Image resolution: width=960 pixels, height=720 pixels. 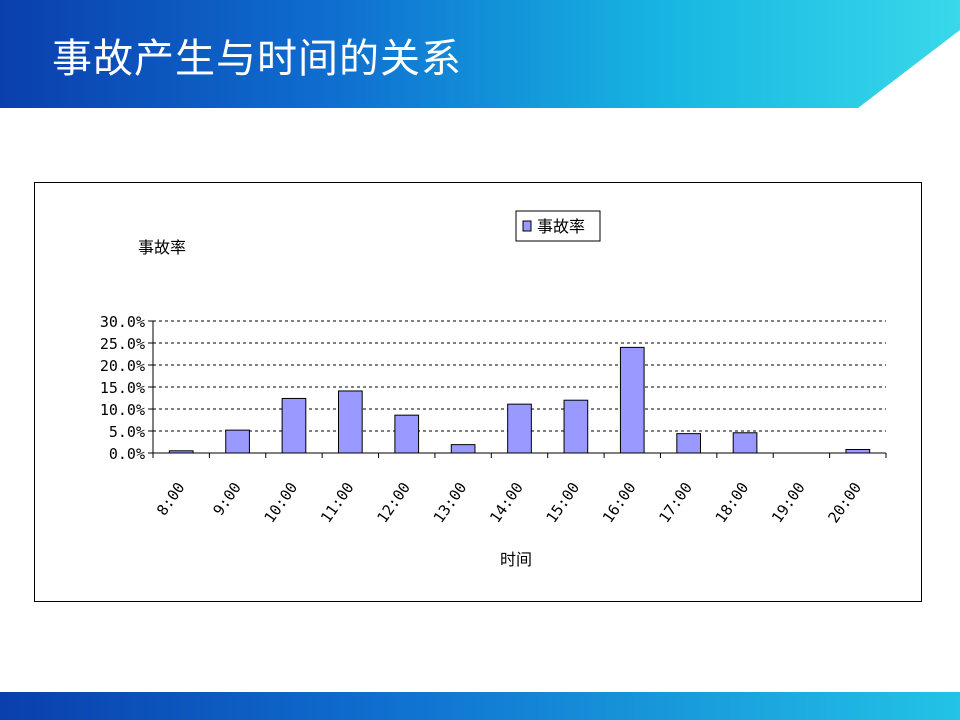 What do you see at coordinates (561, 226) in the screenshot?
I see `legend-label: 事故率` at bounding box center [561, 226].